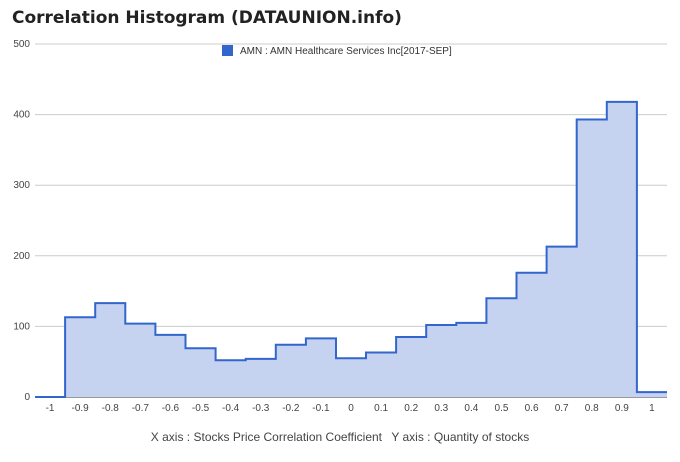 Image resolution: width=680 pixels, height=462 pixels. I want to click on chart-title: Correlation Histogram (DATAUNION.info), so click(207, 18).